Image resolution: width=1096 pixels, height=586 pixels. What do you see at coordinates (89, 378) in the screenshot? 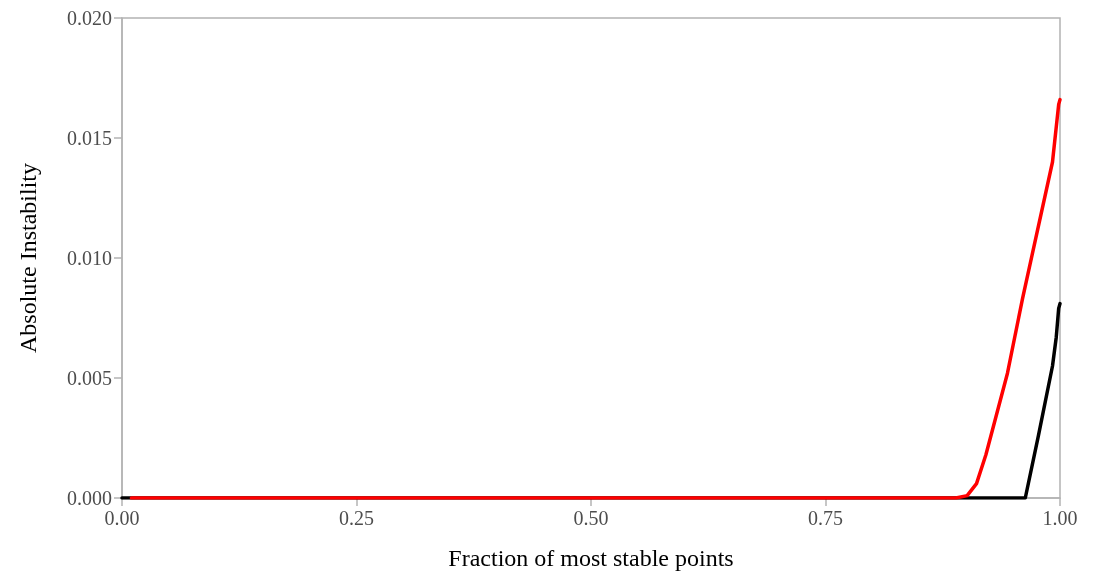
I see `y-tick-label: 0.005` at bounding box center [89, 378].